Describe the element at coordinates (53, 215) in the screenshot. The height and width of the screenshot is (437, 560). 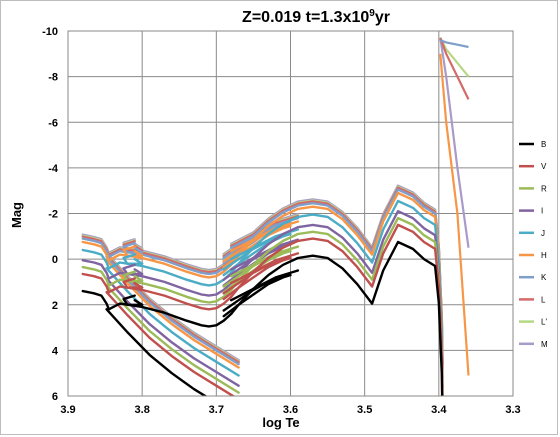
I see `y-tick-label: -2` at that location.